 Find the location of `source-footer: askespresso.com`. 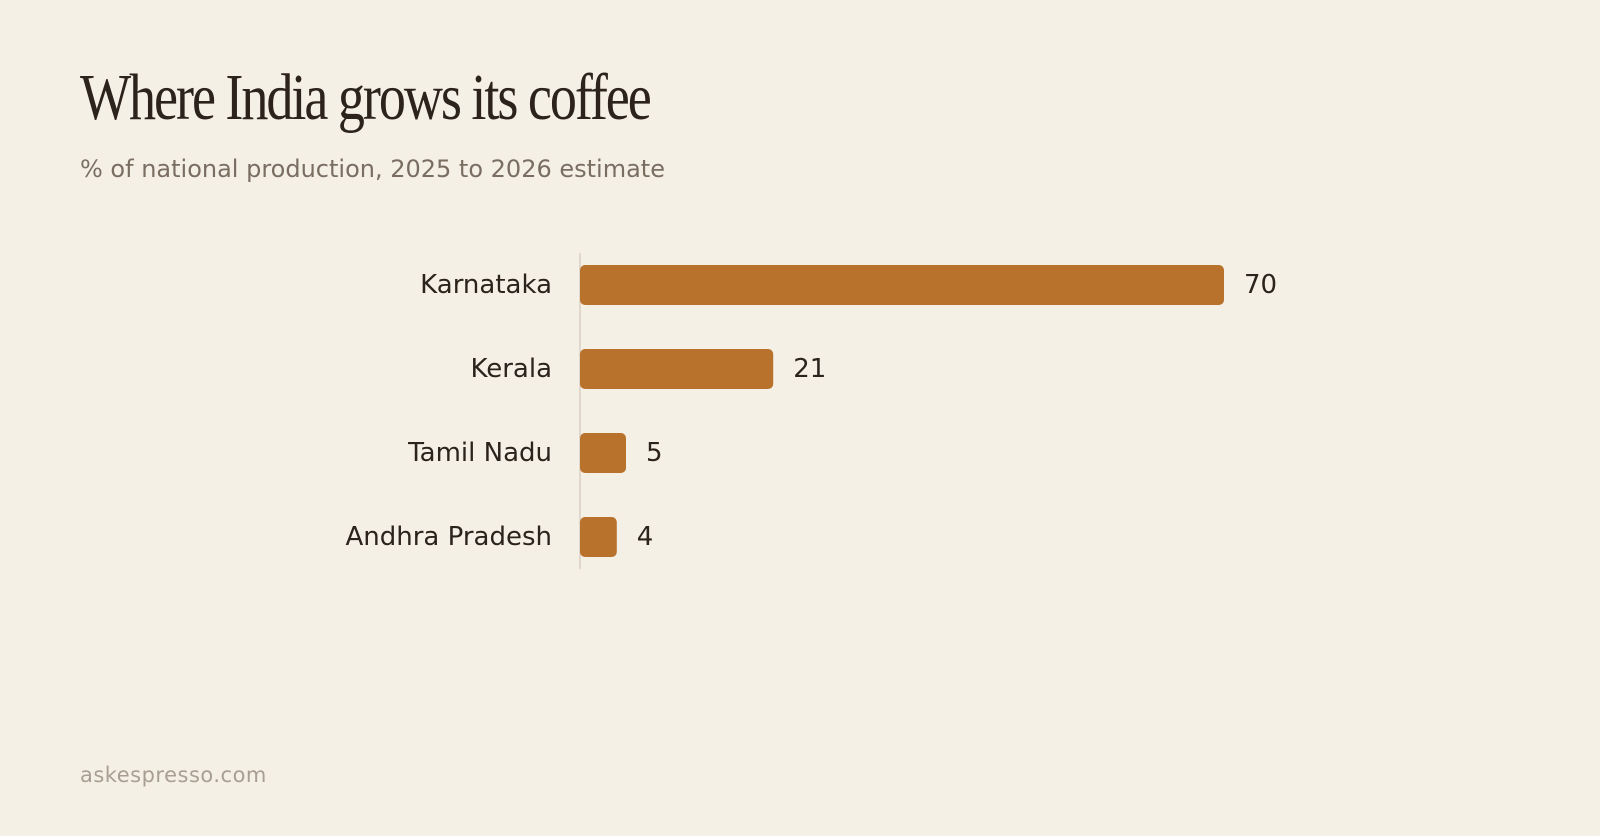

source-footer: askespresso.com is located at coordinates (173, 775).